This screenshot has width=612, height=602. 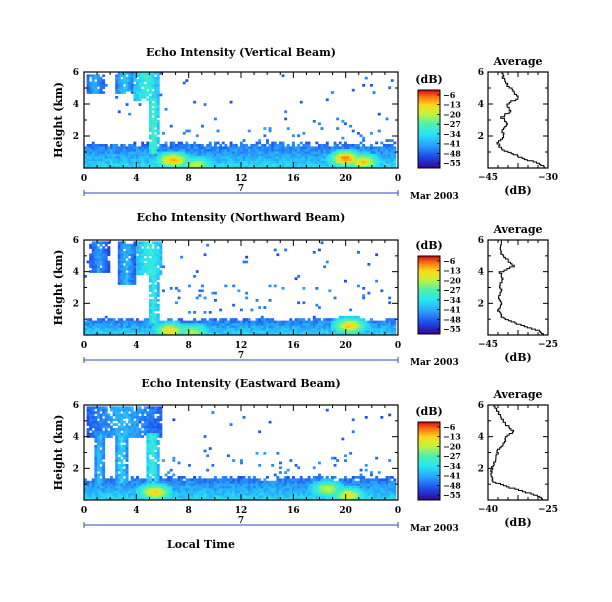 I want to click on average-profile: Average 2 4 6 −45 −30 (dB), so click(x=518, y=126).